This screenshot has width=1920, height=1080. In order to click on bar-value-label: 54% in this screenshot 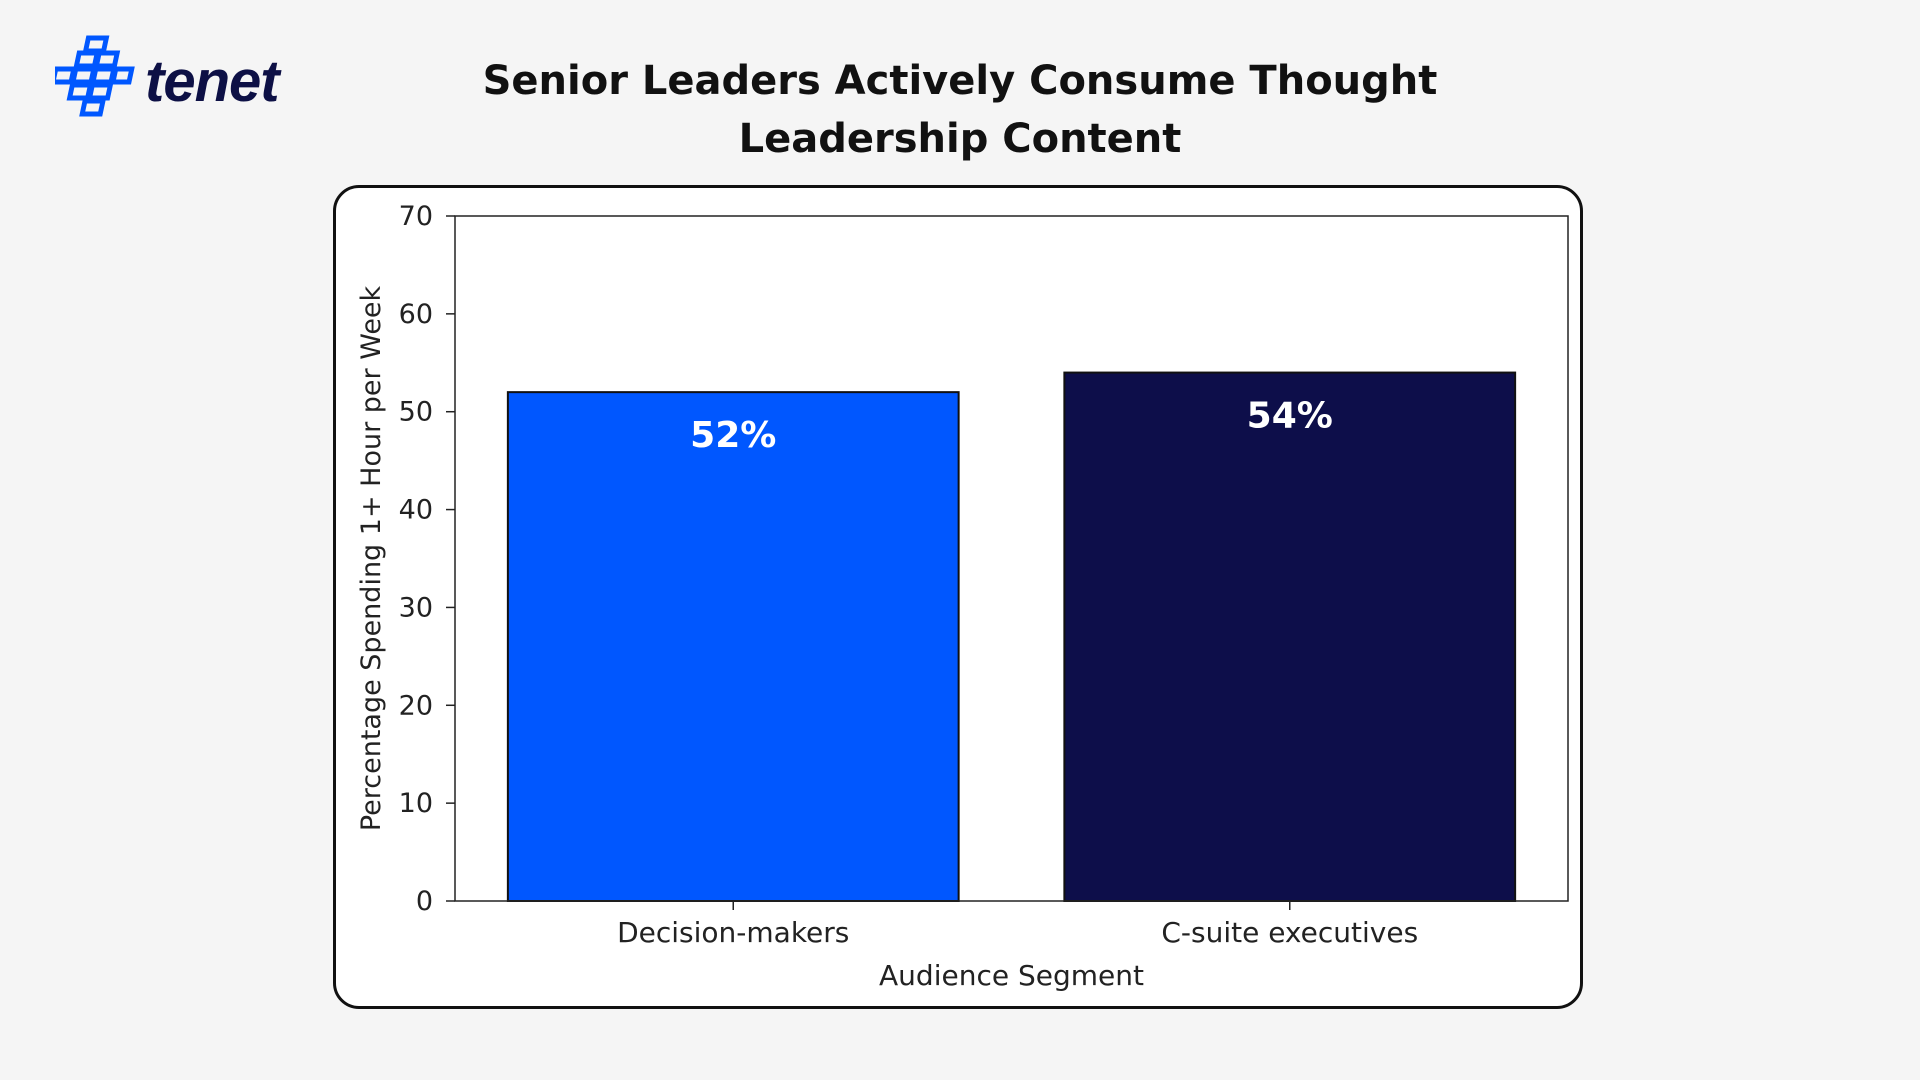, I will do `click(1290, 416)`.